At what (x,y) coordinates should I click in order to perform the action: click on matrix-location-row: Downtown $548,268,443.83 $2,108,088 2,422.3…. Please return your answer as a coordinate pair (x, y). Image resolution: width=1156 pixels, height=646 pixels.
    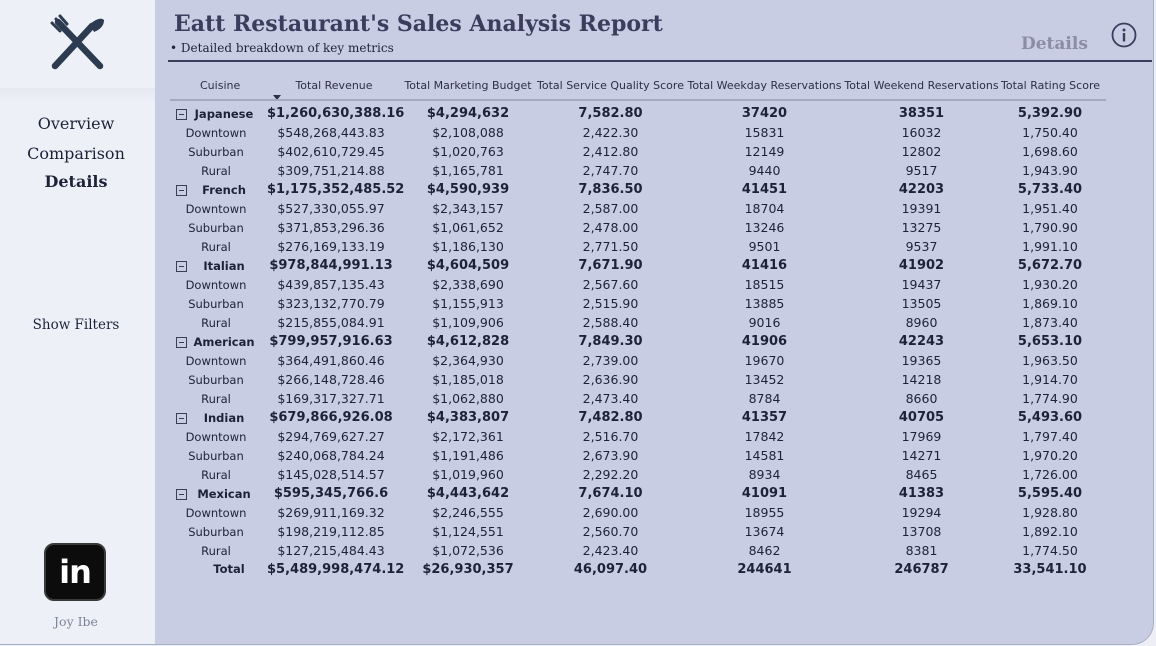
    Looking at the image, I should click on (638, 132).